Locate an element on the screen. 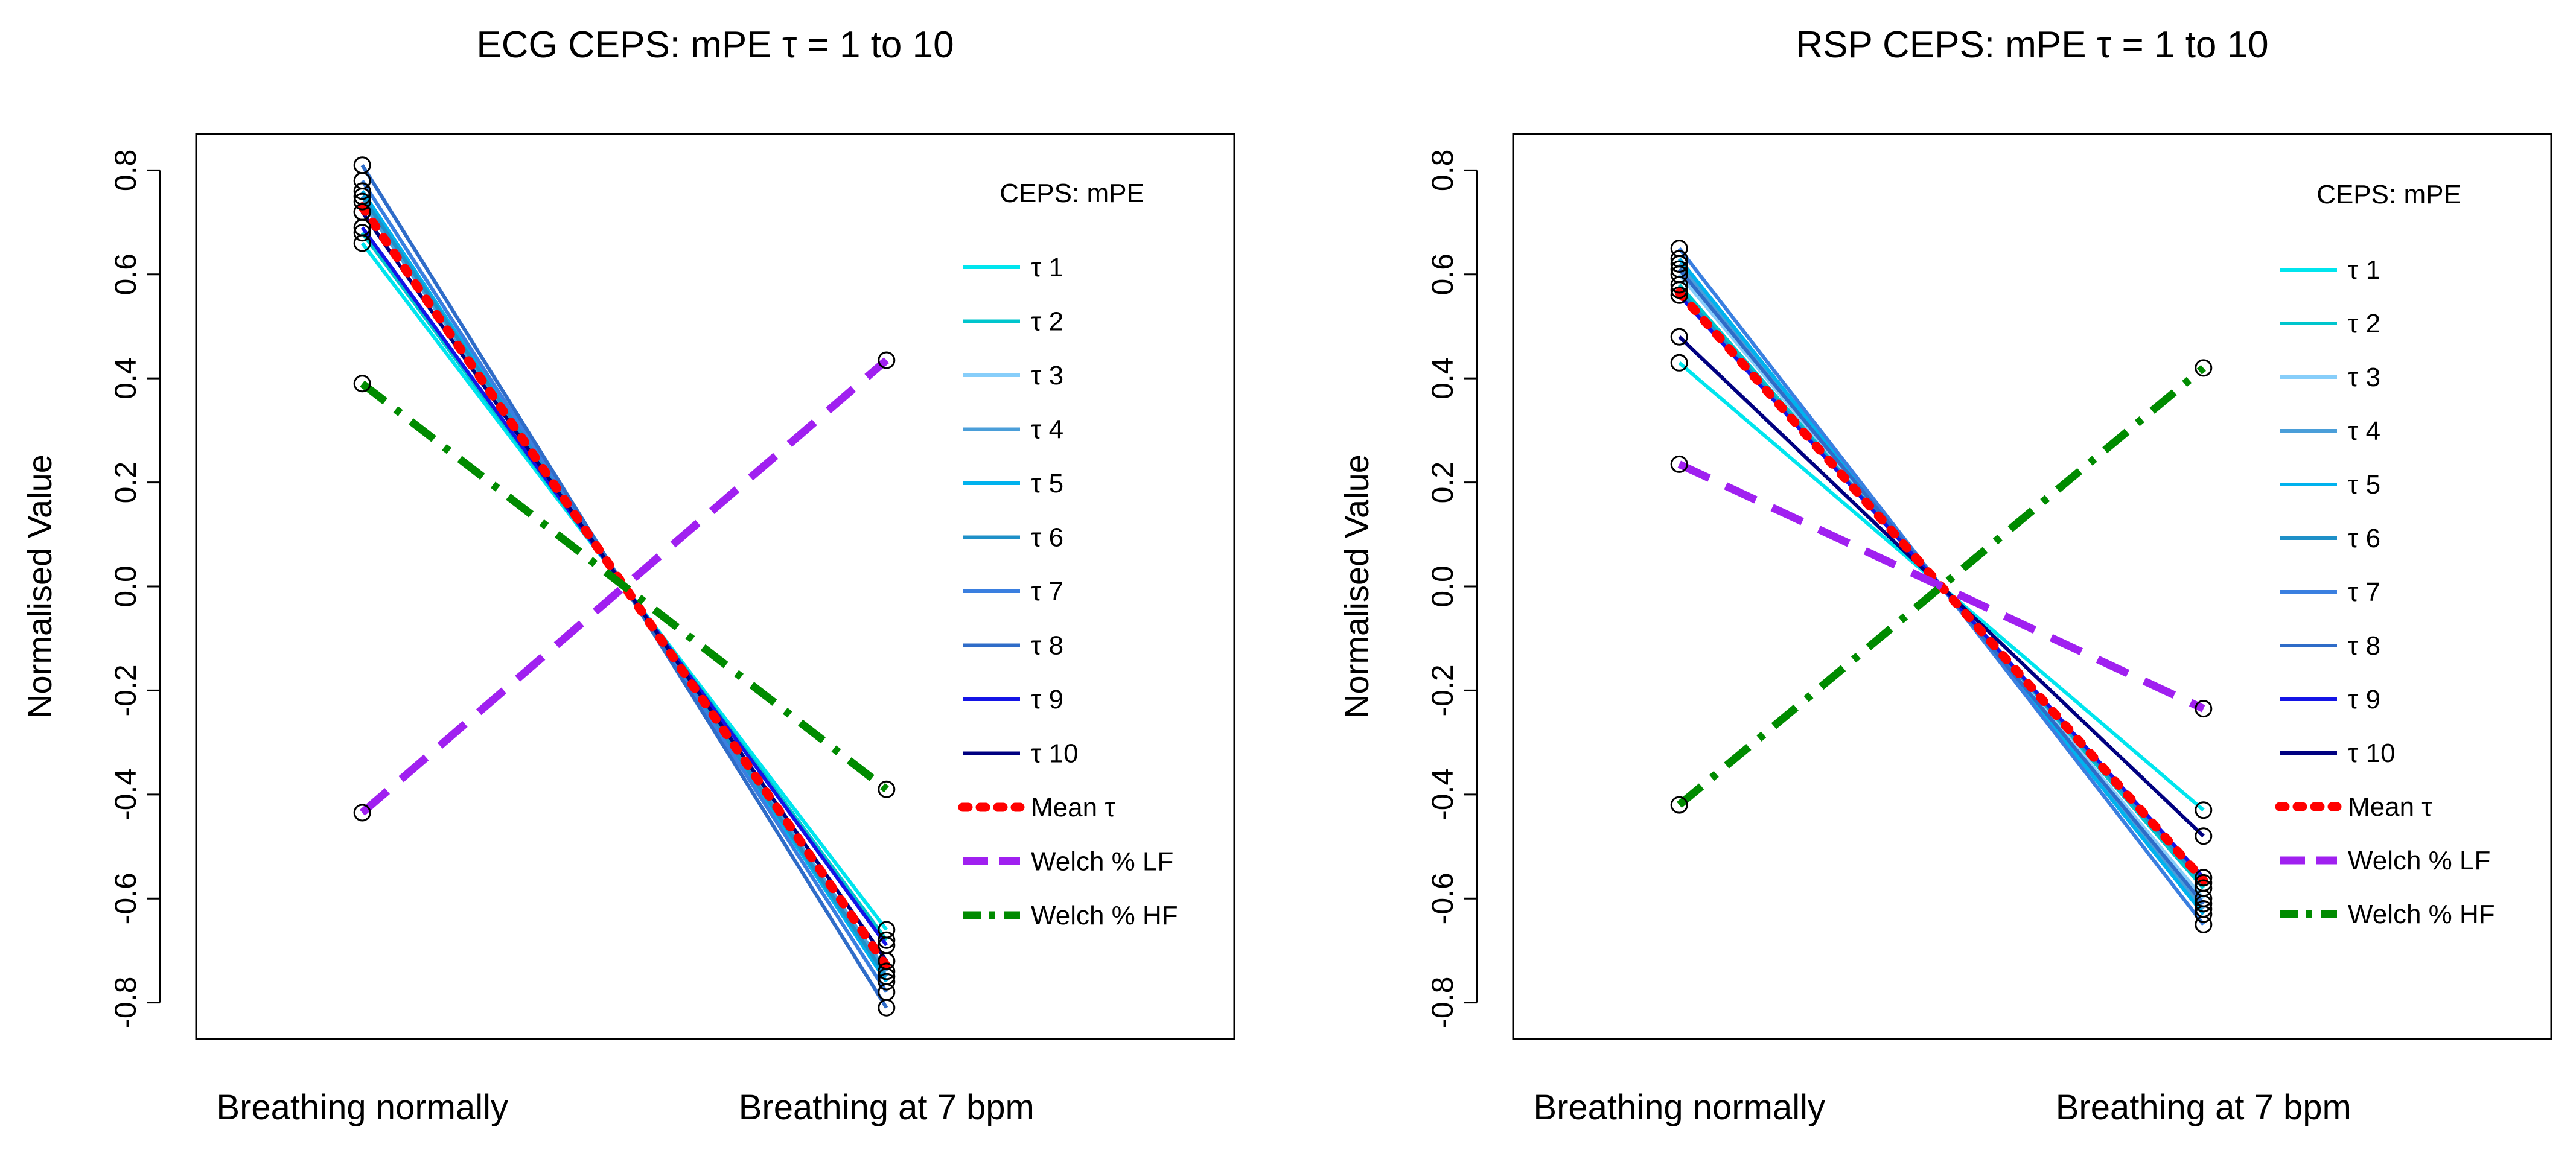 This screenshot has height=1156, width=2576. series-line-mean is located at coordinates (624, 586).